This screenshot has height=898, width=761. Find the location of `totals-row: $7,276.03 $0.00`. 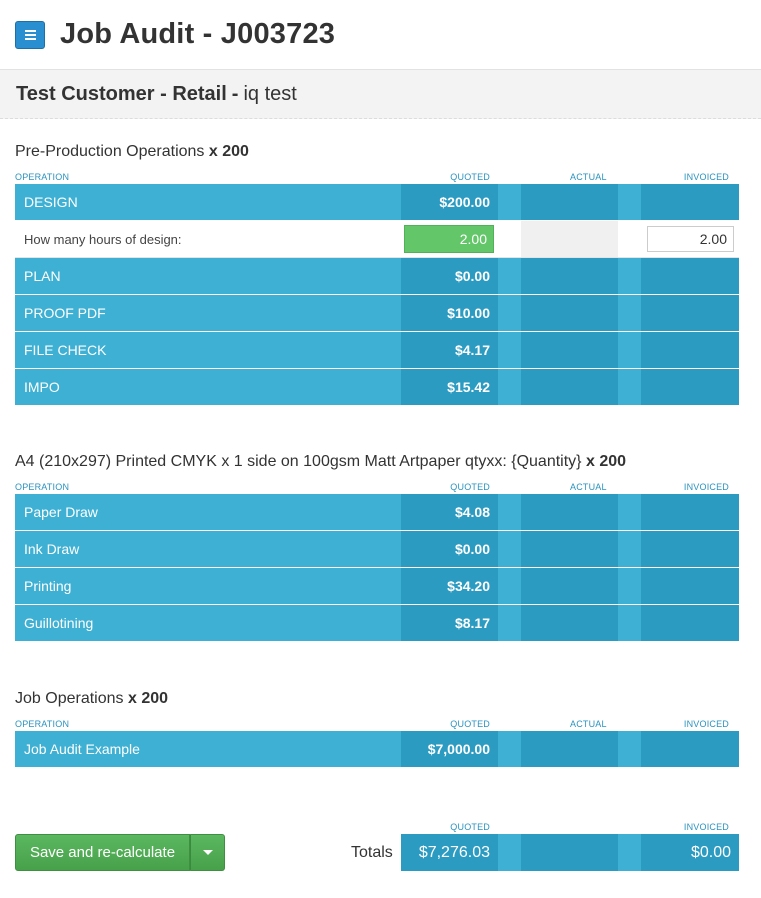

totals-row: $7,276.03 $0.00 is located at coordinates (377, 852).